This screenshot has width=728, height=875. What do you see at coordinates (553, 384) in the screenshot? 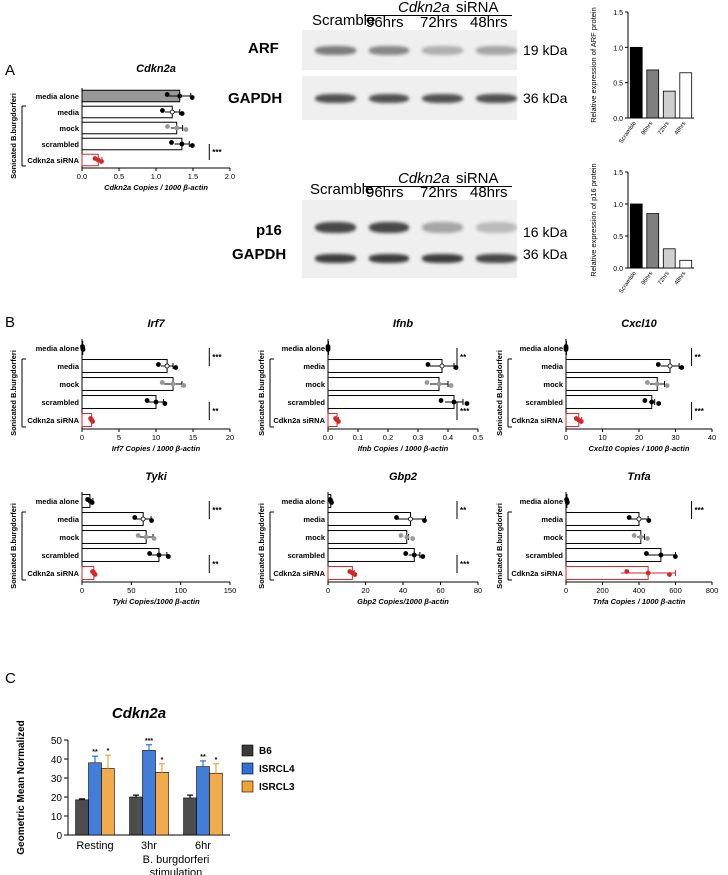
I see `category-label: mock` at bounding box center [553, 384].